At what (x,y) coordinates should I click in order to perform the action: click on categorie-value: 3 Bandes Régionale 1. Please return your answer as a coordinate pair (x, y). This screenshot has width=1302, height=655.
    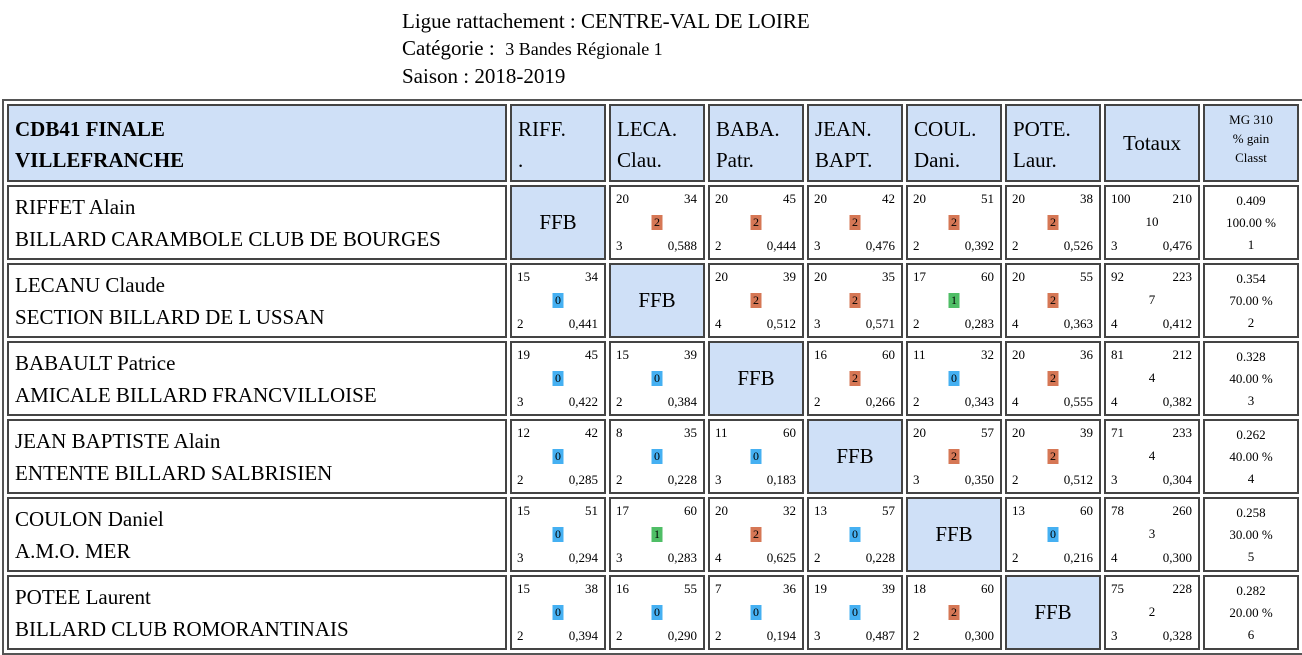
    Looking at the image, I should click on (584, 49).